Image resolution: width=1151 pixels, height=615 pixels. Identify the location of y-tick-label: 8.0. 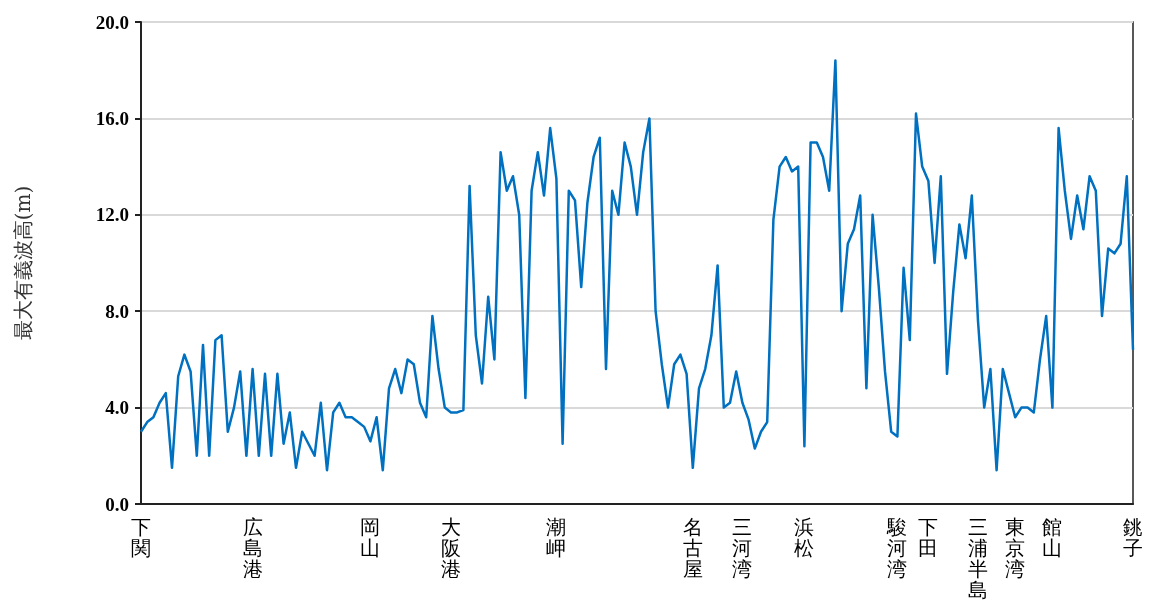
(117, 311).